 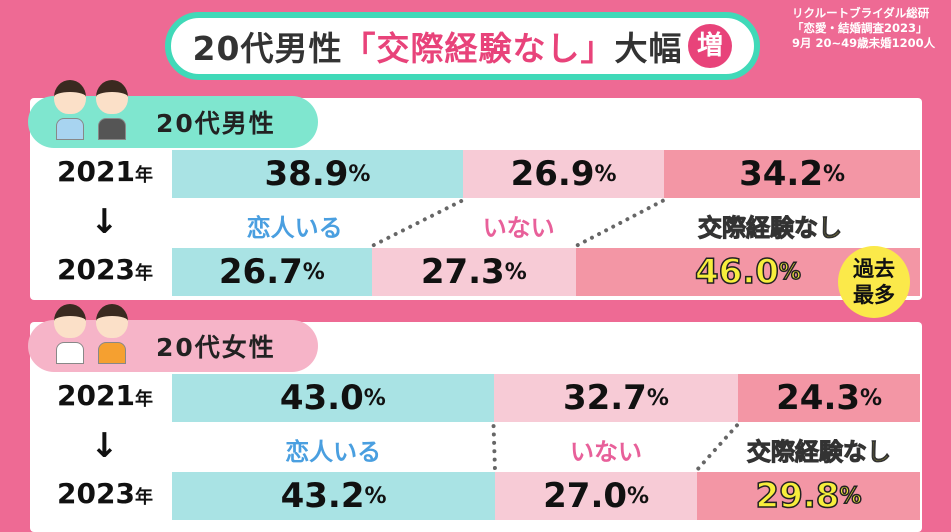 I want to click on stacked-bar: 26.7% 27.3% 46.0%, so click(x=546, y=272).